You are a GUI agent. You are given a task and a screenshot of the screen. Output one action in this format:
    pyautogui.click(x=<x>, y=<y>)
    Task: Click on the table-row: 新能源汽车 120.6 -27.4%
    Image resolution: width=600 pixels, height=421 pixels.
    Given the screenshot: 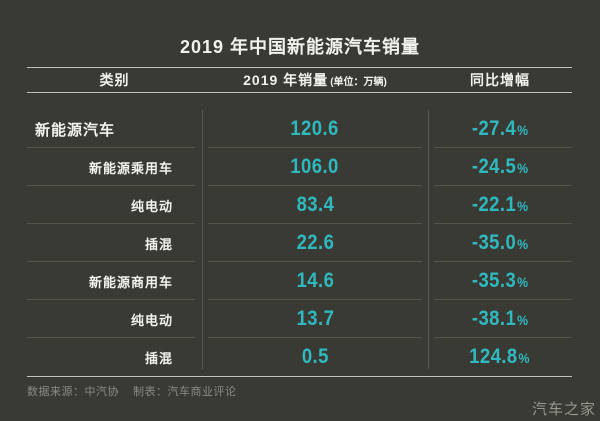 What is the action you would take?
    pyautogui.click(x=299, y=129)
    